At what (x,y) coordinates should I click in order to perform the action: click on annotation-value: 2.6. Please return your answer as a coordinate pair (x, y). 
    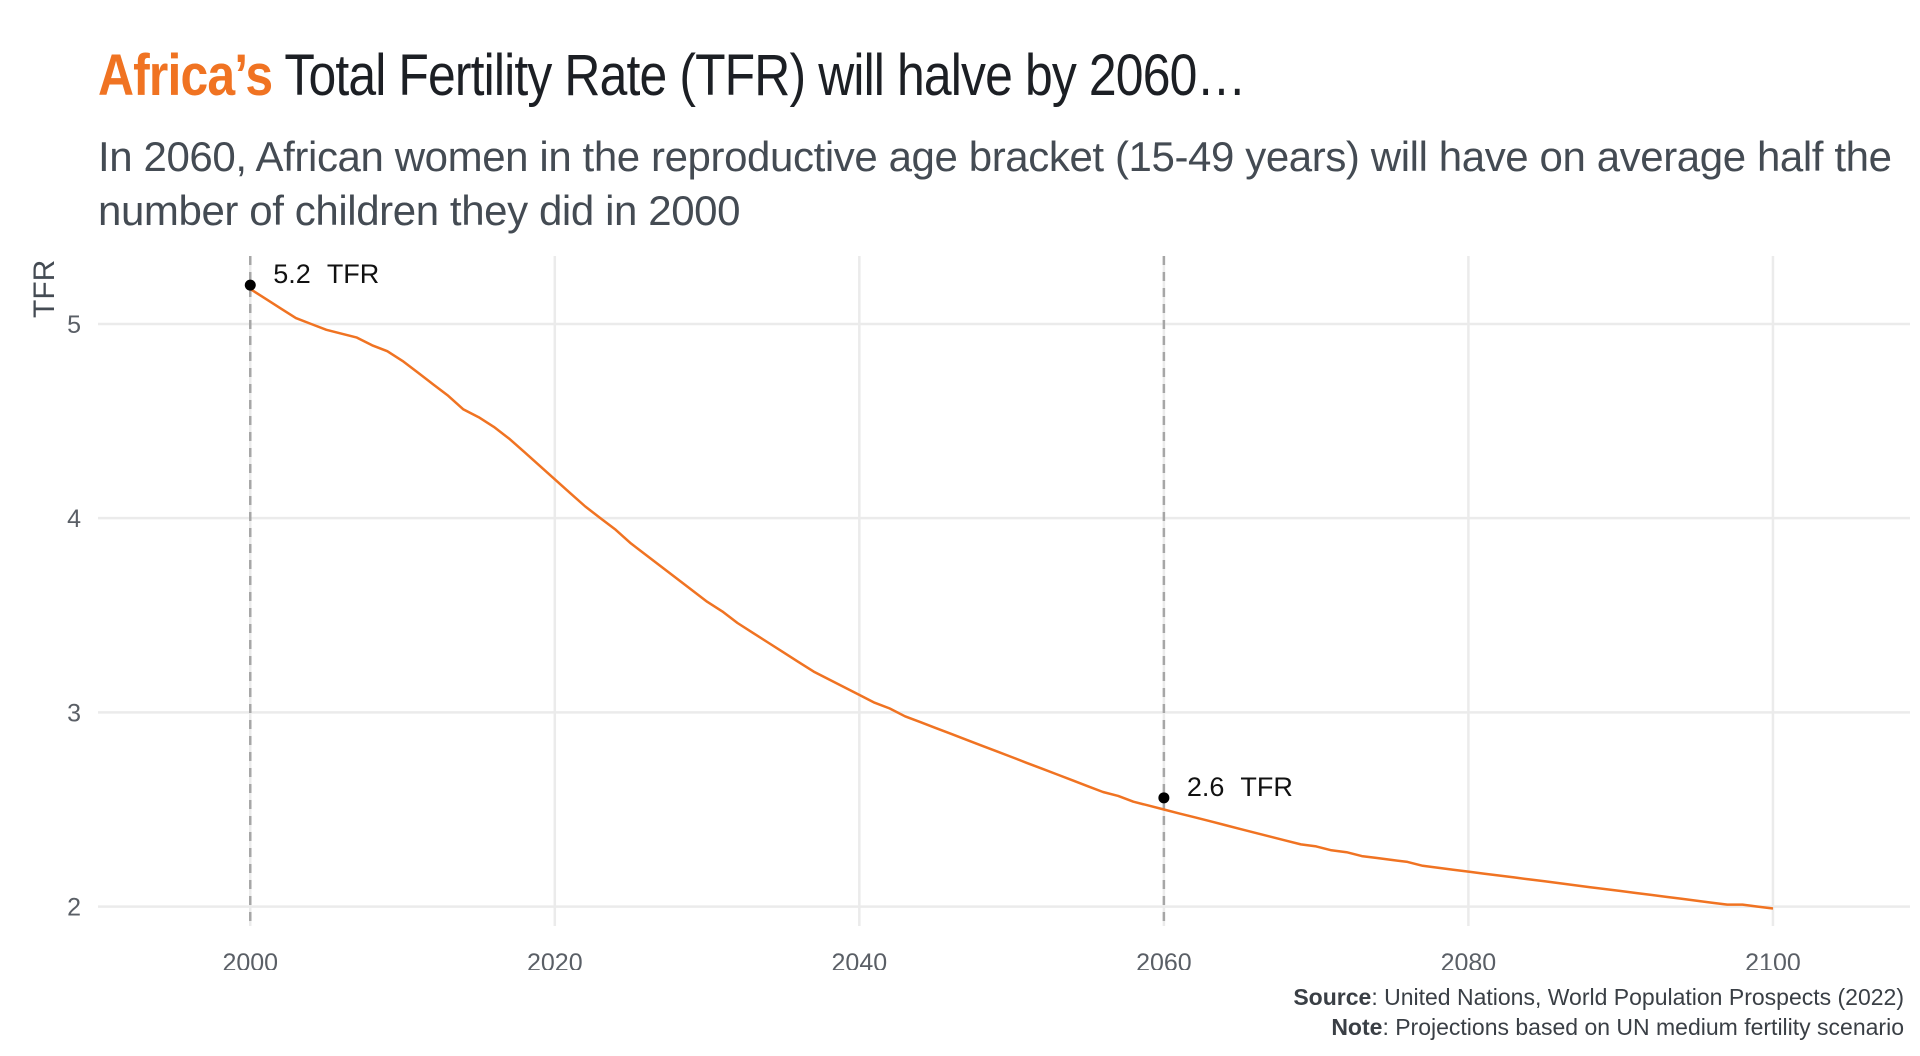
    Looking at the image, I should click on (1206, 787).